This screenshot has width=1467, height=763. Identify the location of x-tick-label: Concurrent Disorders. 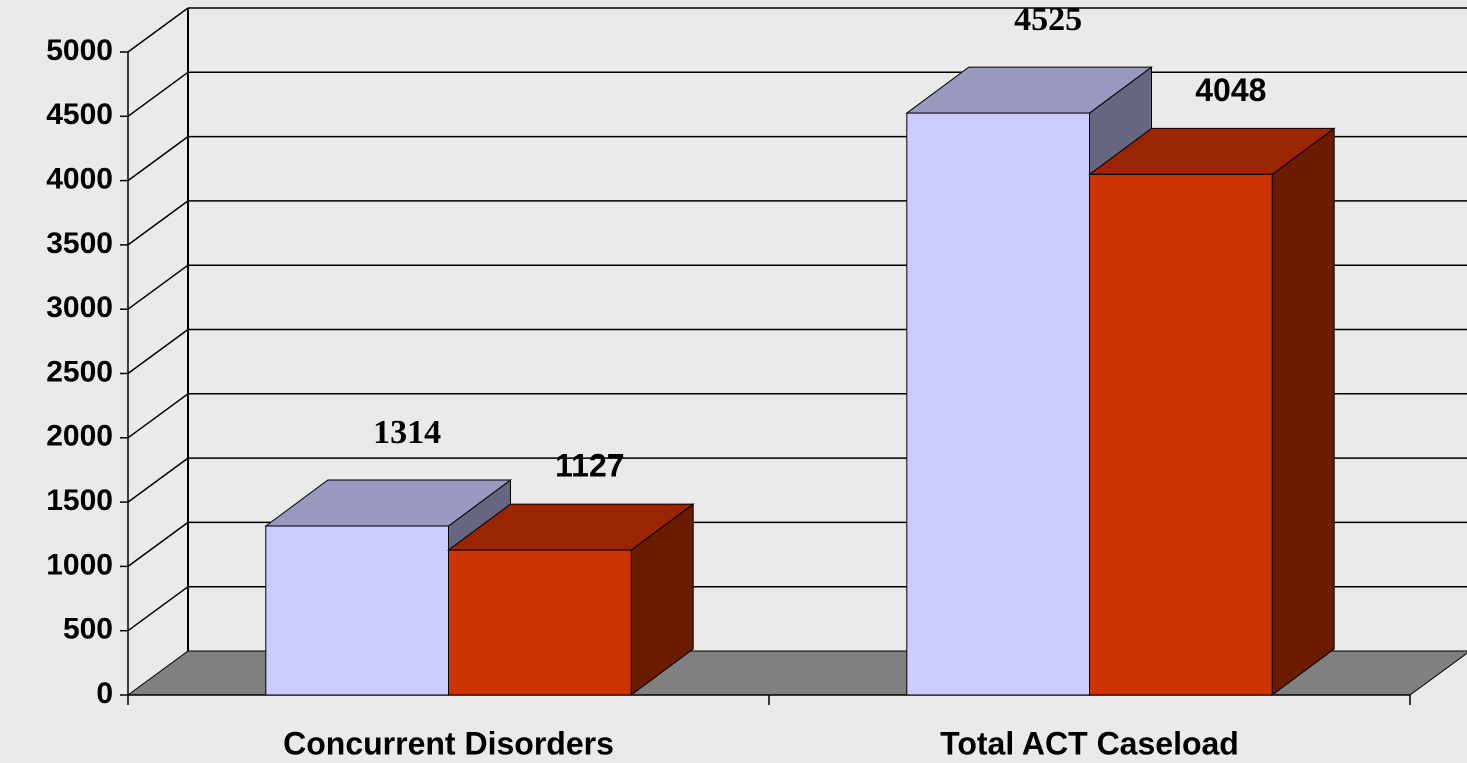
(448, 743).